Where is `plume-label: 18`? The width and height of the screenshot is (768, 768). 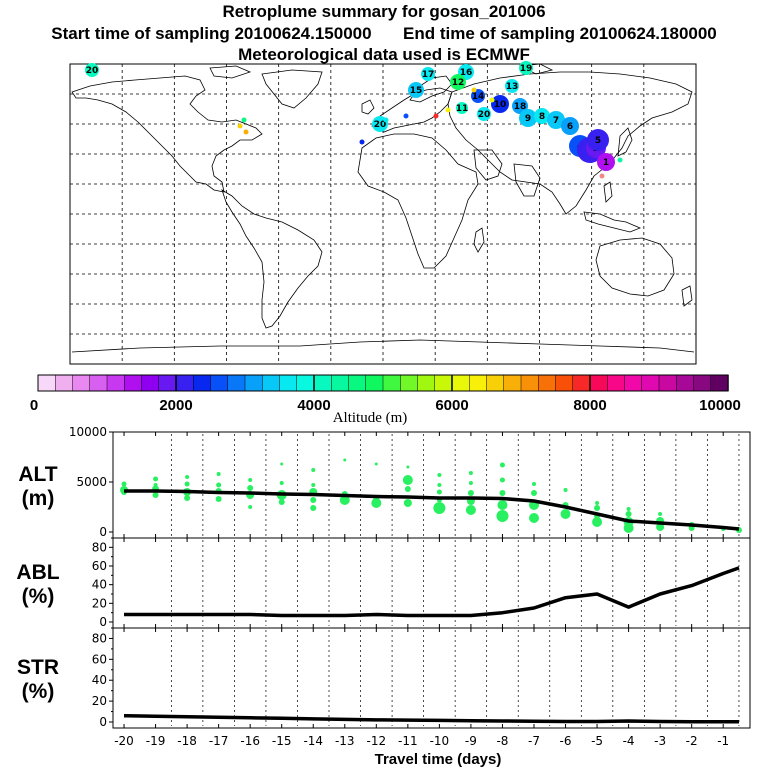
plume-label: 18 is located at coordinates (520, 107).